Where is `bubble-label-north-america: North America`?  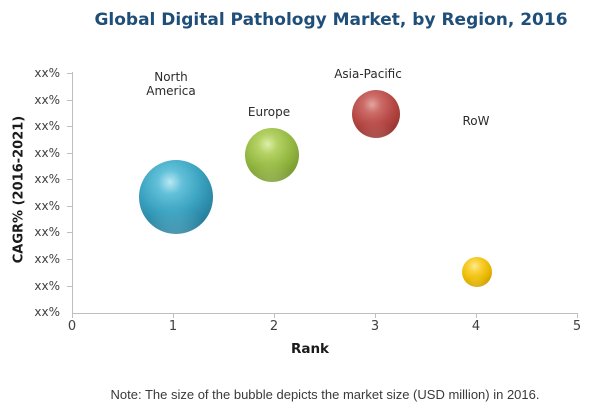
bubble-label-north-america: North America is located at coordinates (171, 84).